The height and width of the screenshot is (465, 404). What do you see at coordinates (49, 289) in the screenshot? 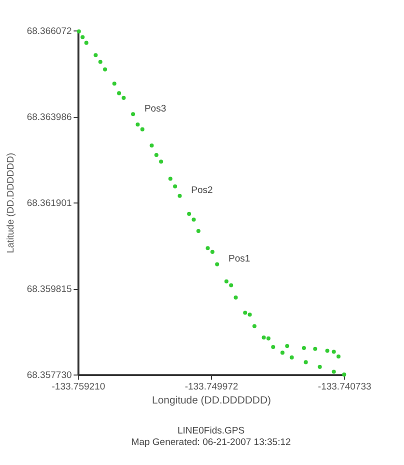
I see `y-tick-label: 68.359815` at bounding box center [49, 289].